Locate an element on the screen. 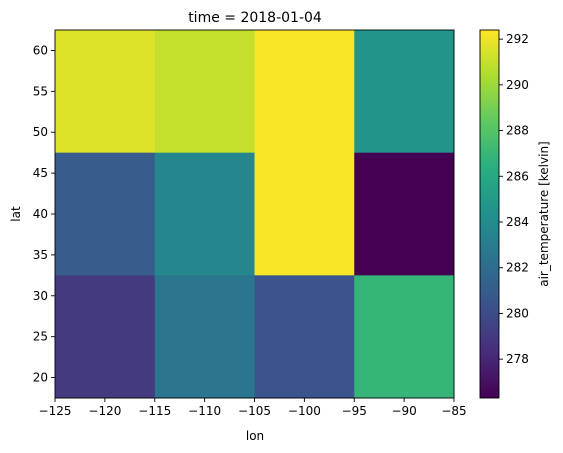 This screenshot has height=453, width=563. x-axis-ticks: −125 −120 −115 −110 −105 −100 −95 −90 −85 is located at coordinates (253, 408).